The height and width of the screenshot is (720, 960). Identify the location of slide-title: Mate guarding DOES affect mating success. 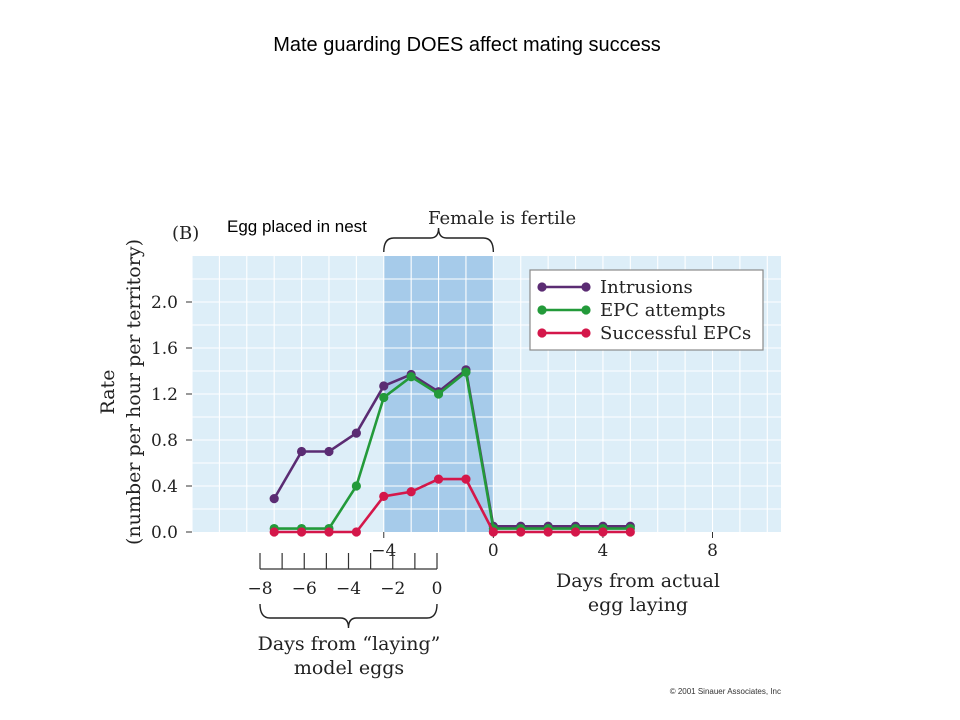
(467, 45).